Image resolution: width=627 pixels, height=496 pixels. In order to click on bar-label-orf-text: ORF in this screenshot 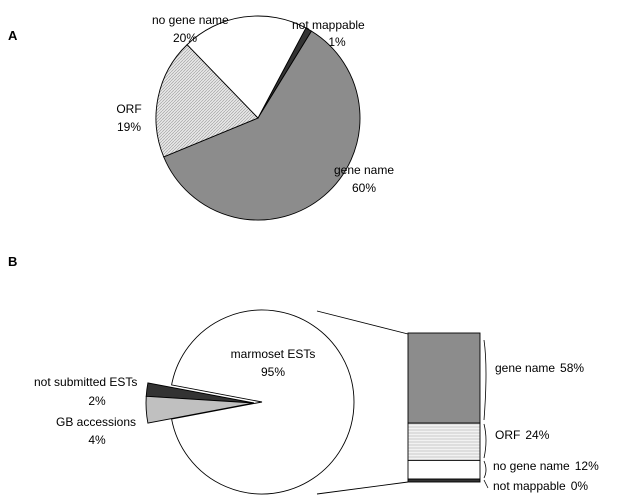, I will do `click(507, 435)`.